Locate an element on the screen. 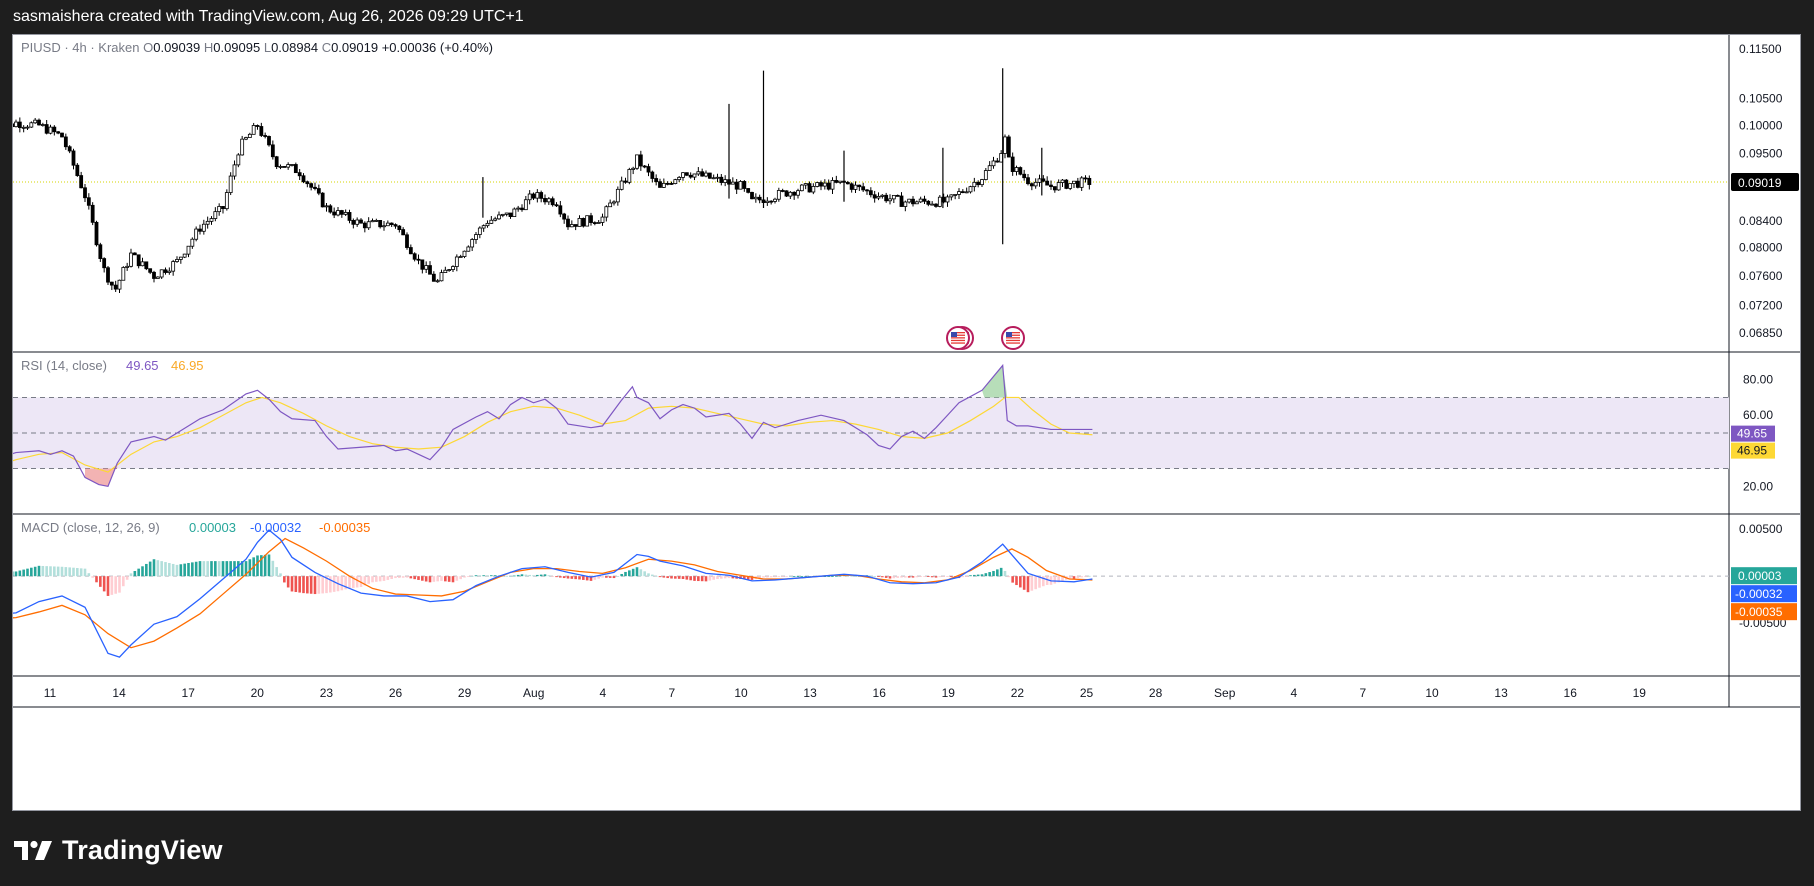  macd-line-label: -0.00032 is located at coordinates (1759, 594).